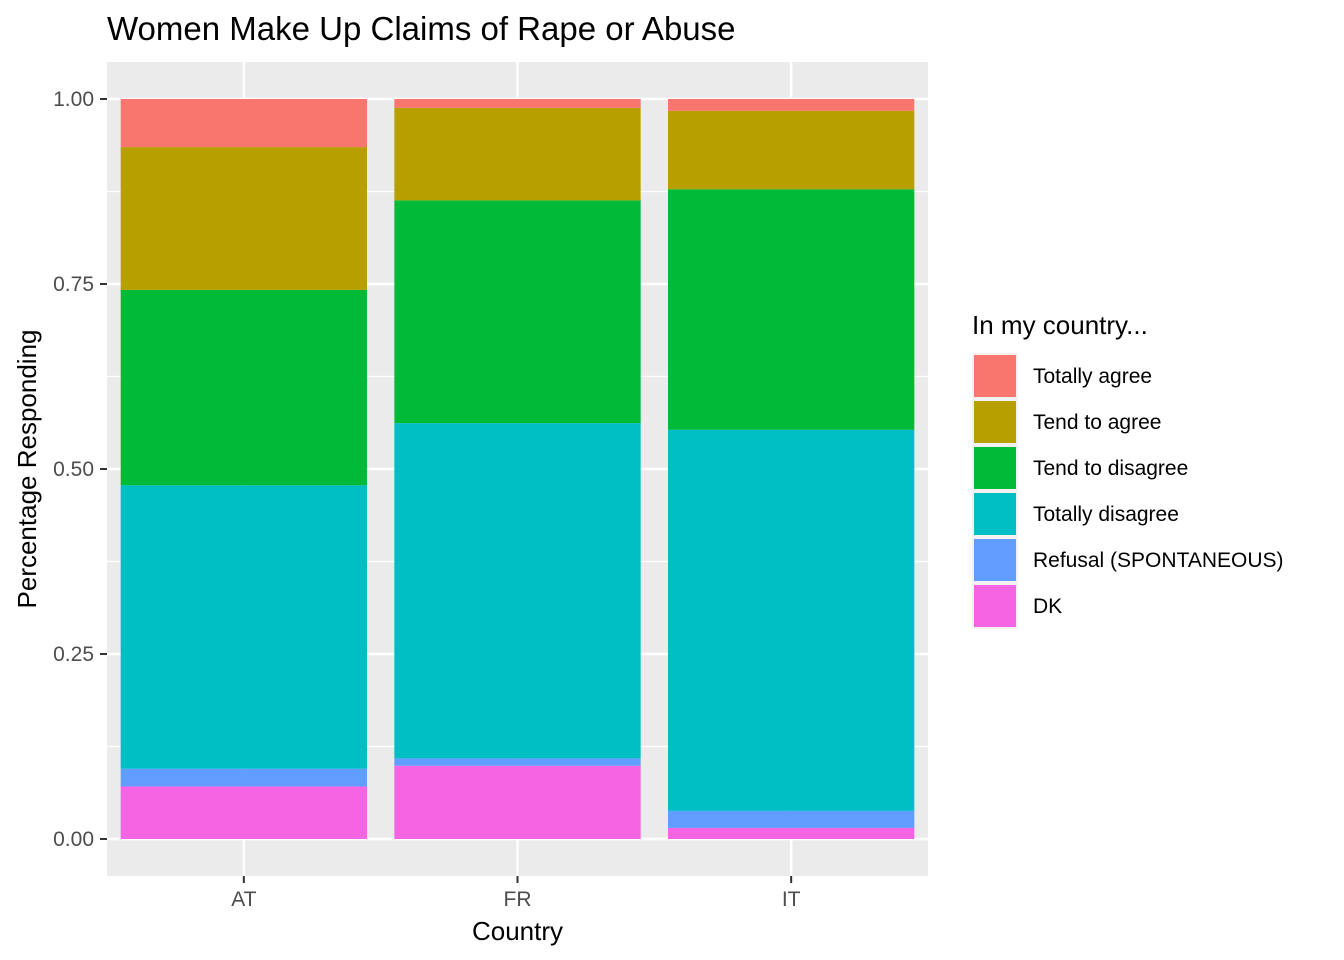 Image resolution: width=1344 pixels, height=960 pixels. Describe the element at coordinates (791, 899) in the screenshot. I see `x-tick-label: IT` at that location.